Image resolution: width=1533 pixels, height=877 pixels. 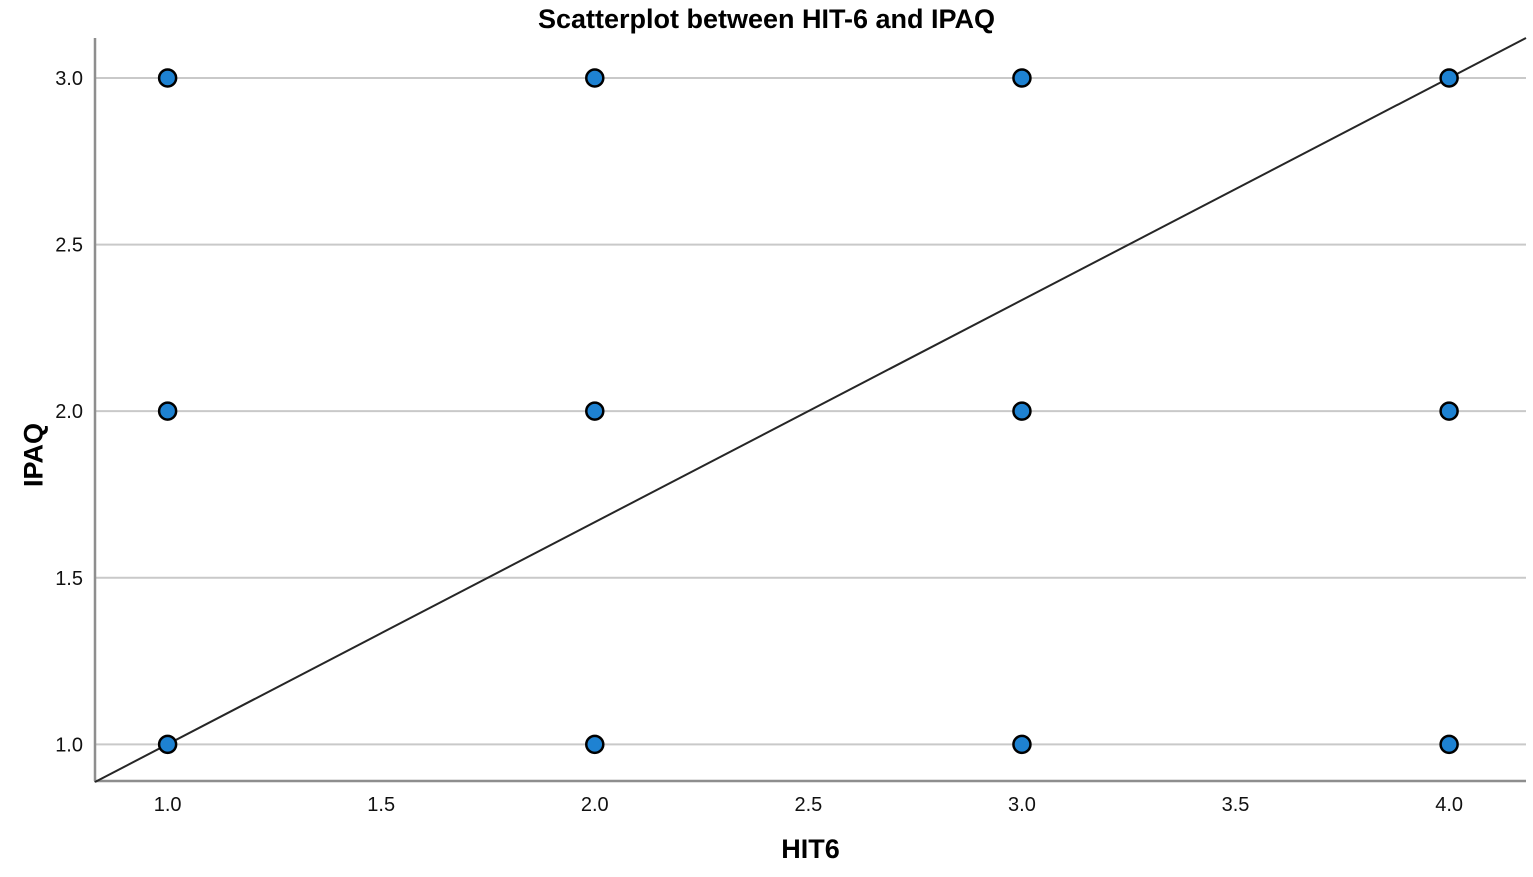 What do you see at coordinates (69, 246) in the screenshot?
I see `y-tick-label: 2.5` at bounding box center [69, 246].